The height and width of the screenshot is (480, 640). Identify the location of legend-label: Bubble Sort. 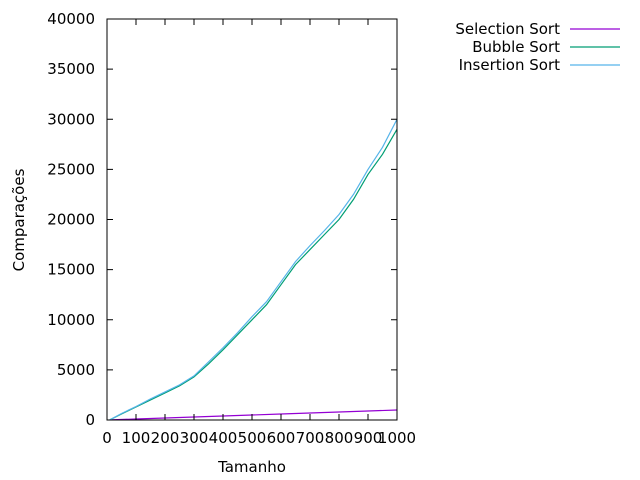
(516, 47).